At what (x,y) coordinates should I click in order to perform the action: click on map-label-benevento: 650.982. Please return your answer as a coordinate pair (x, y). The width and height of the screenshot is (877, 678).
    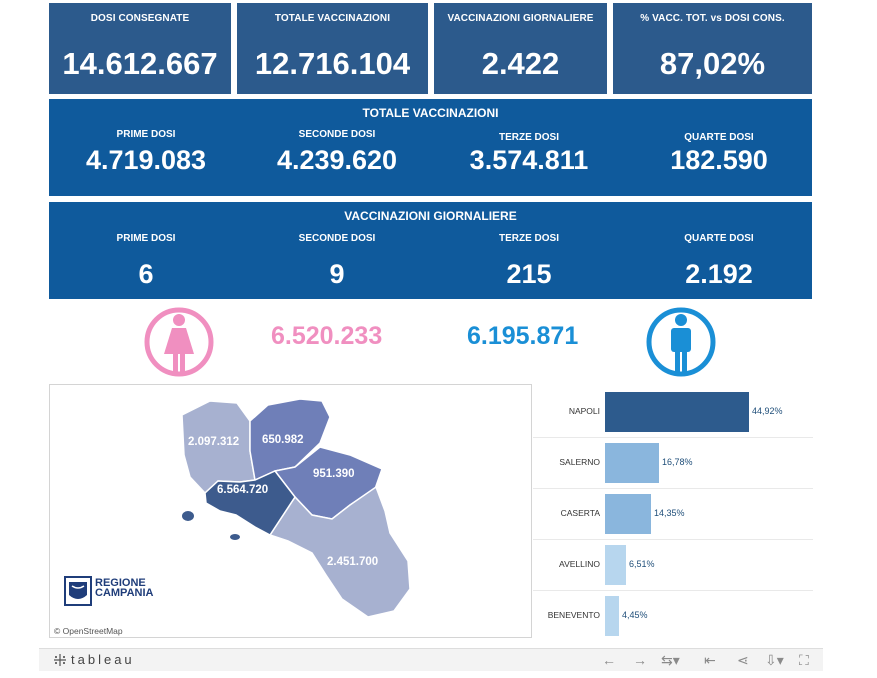
    Looking at the image, I should click on (283, 440).